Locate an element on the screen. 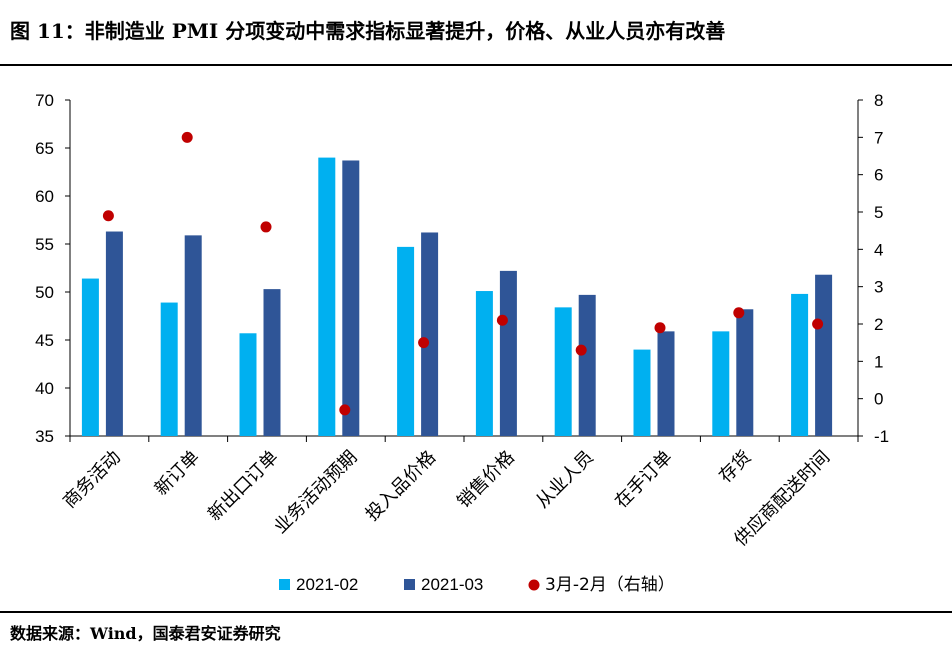 This screenshot has width=952, height=656. right-tick-label: 1 is located at coordinates (878, 361).